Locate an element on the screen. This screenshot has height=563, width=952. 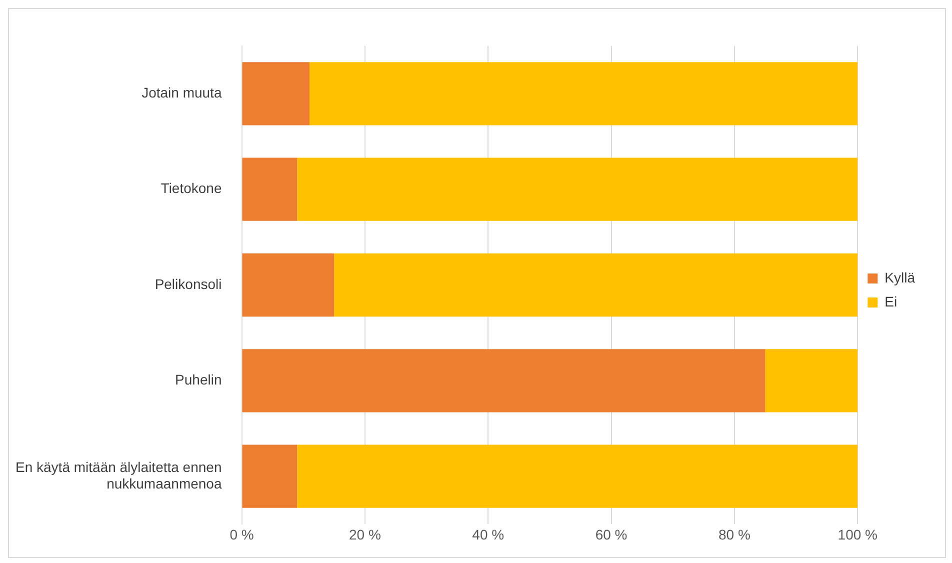
x-tick-label: 100 % is located at coordinates (858, 534).